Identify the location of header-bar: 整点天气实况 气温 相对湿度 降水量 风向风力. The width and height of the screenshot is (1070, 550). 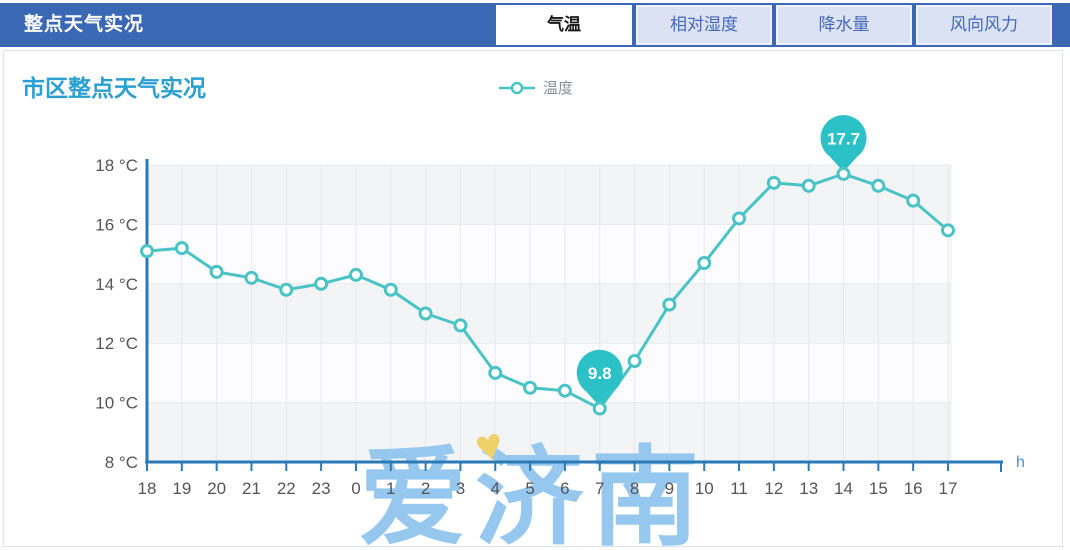
(535, 25).